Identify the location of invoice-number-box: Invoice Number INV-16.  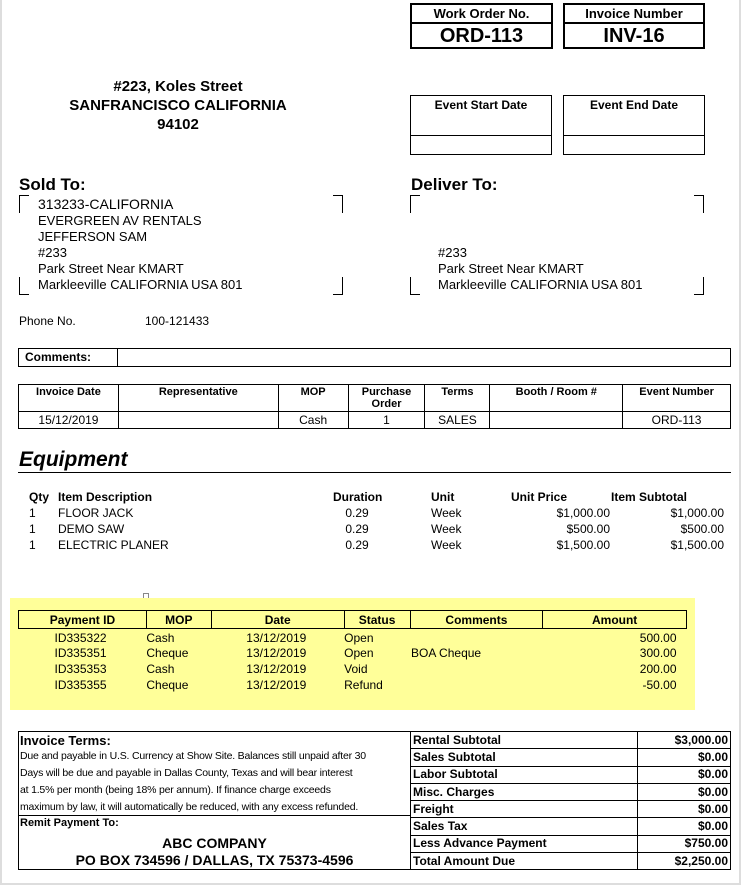
(634, 26).